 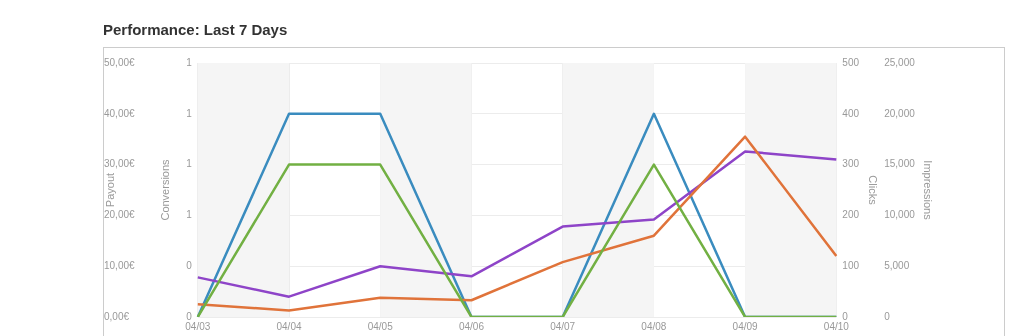 I want to click on y2-tick-label: 300, so click(x=851, y=164).